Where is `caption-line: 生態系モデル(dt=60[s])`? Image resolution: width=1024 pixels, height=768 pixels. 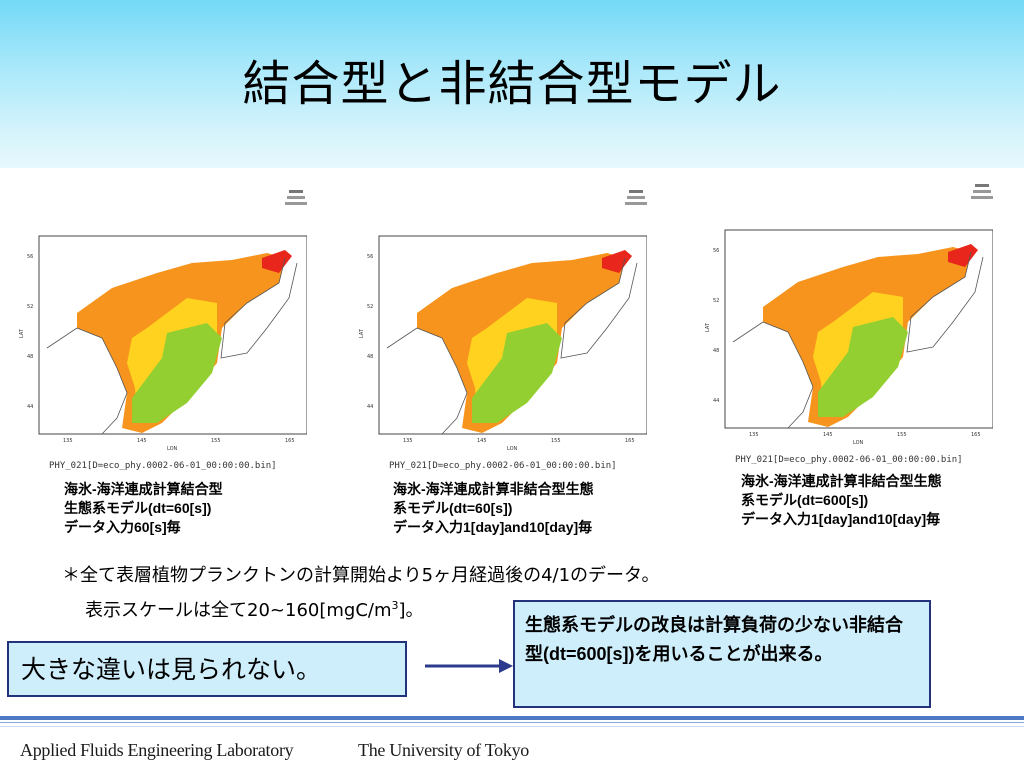
caption-line: 生態系モデル(dt=60[s]) is located at coordinates (138, 508).